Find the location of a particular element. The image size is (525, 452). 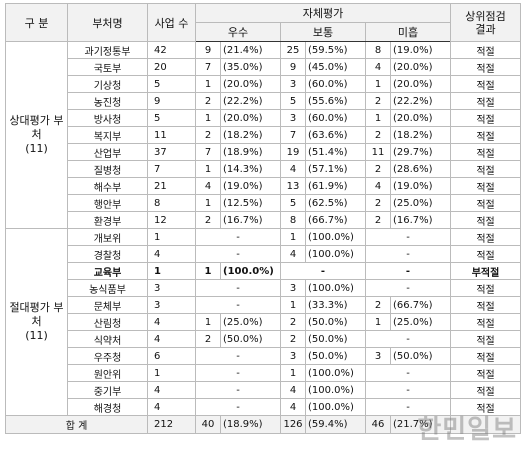

projects-cell: 20 is located at coordinates (171, 67).